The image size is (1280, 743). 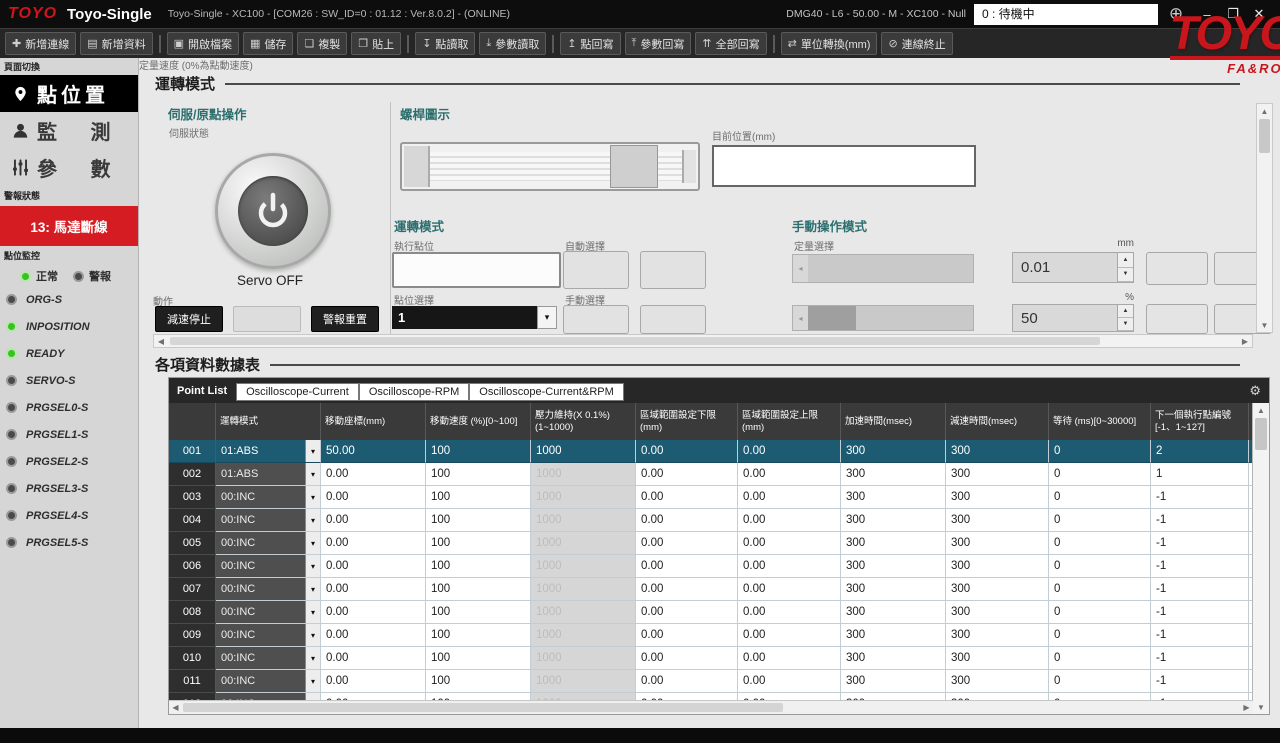 I want to click on save-button: ▦ 儲存, so click(x=268, y=43).